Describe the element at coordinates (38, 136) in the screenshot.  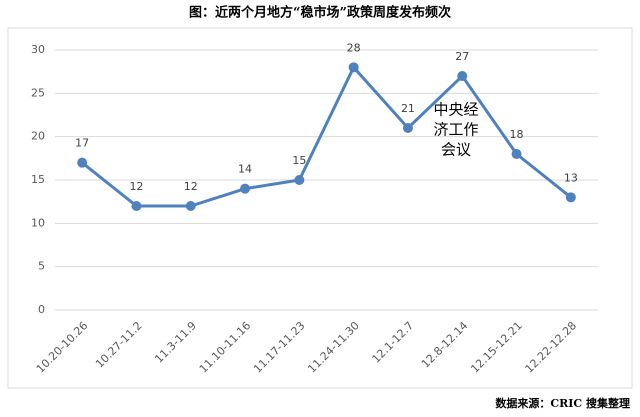
I see `y-tick-label: 20` at that location.